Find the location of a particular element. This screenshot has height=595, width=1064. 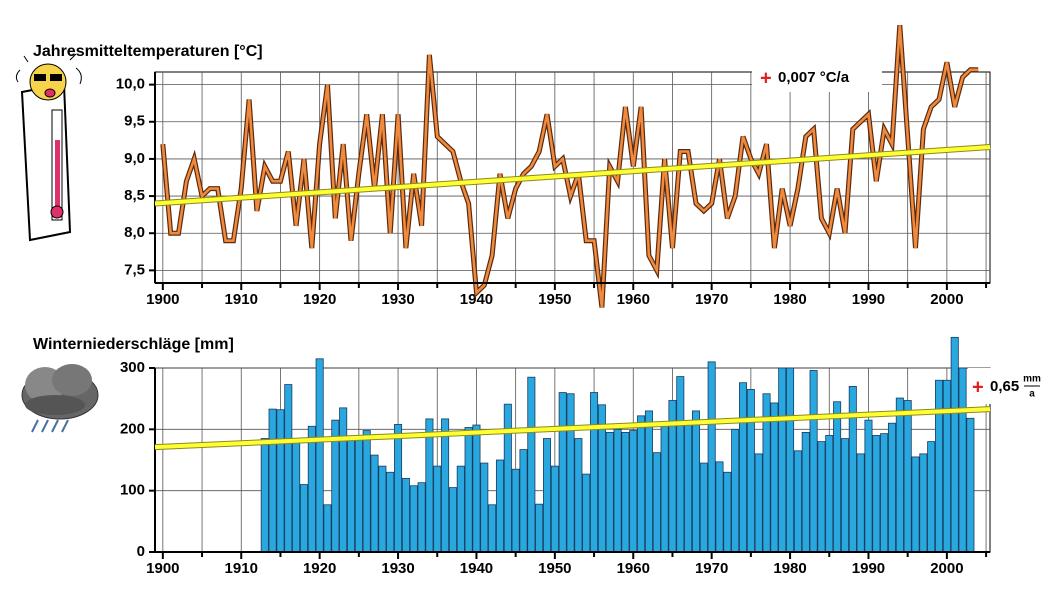

thermometer-icon is located at coordinates (48, 147).